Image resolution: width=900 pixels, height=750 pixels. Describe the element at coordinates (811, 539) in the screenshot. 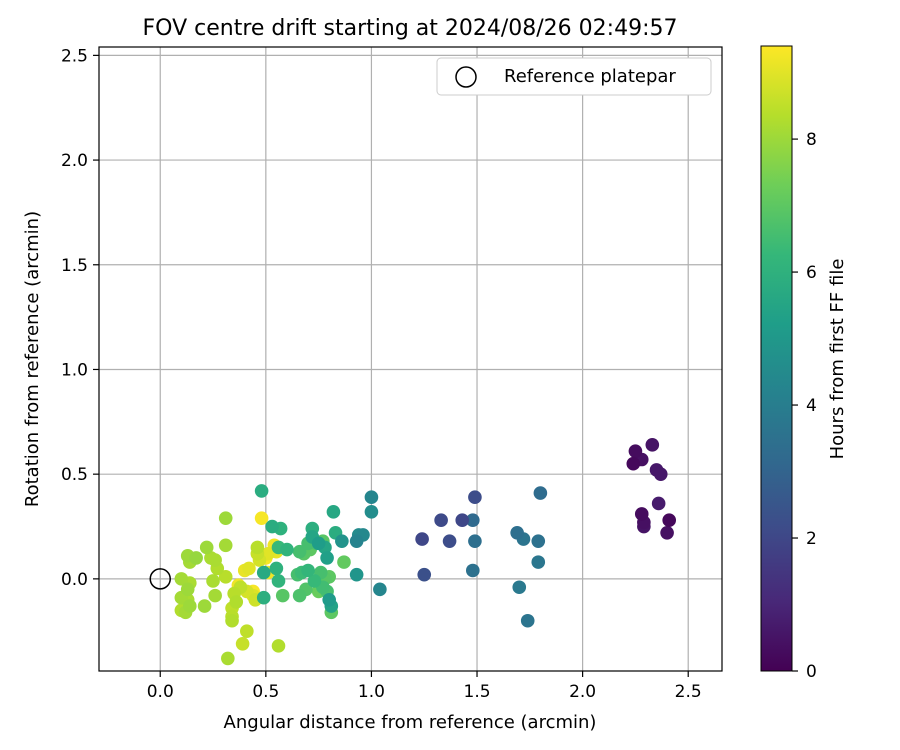

I see `colorbar-tick-label: 2` at that location.